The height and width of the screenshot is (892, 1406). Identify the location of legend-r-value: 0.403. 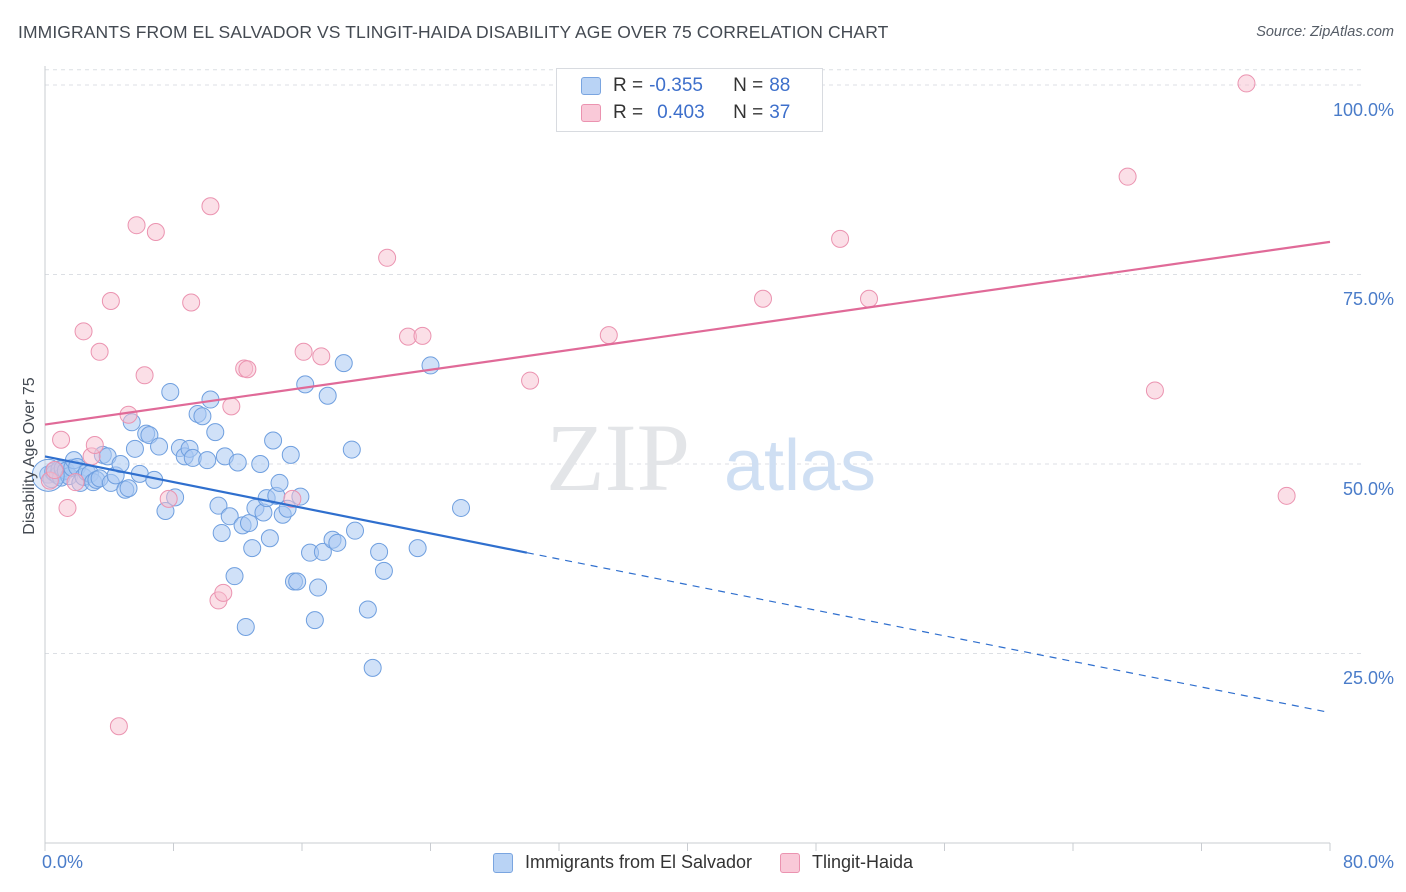
(681, 112).